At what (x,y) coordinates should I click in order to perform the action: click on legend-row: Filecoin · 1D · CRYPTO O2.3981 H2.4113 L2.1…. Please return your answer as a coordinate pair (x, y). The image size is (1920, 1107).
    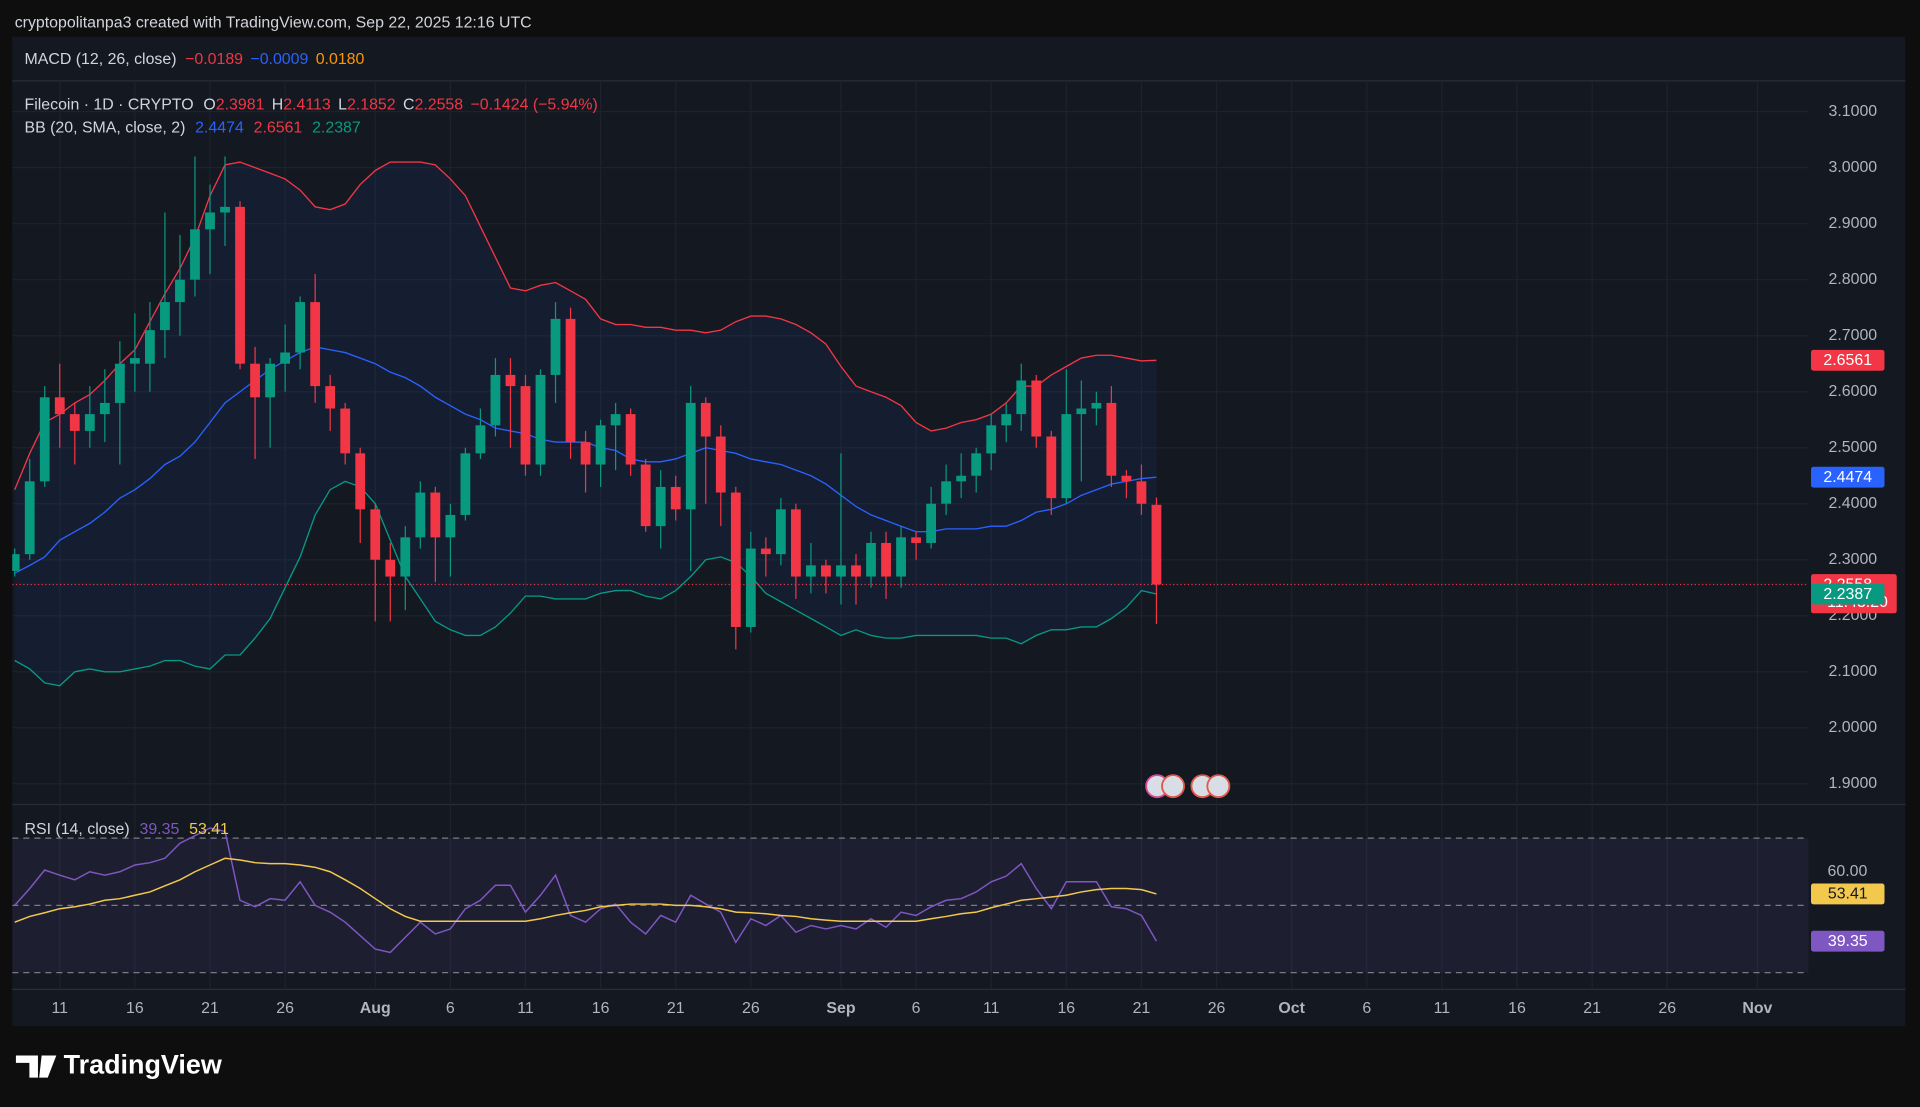
    Looking at the image, I should click on (310, 105).